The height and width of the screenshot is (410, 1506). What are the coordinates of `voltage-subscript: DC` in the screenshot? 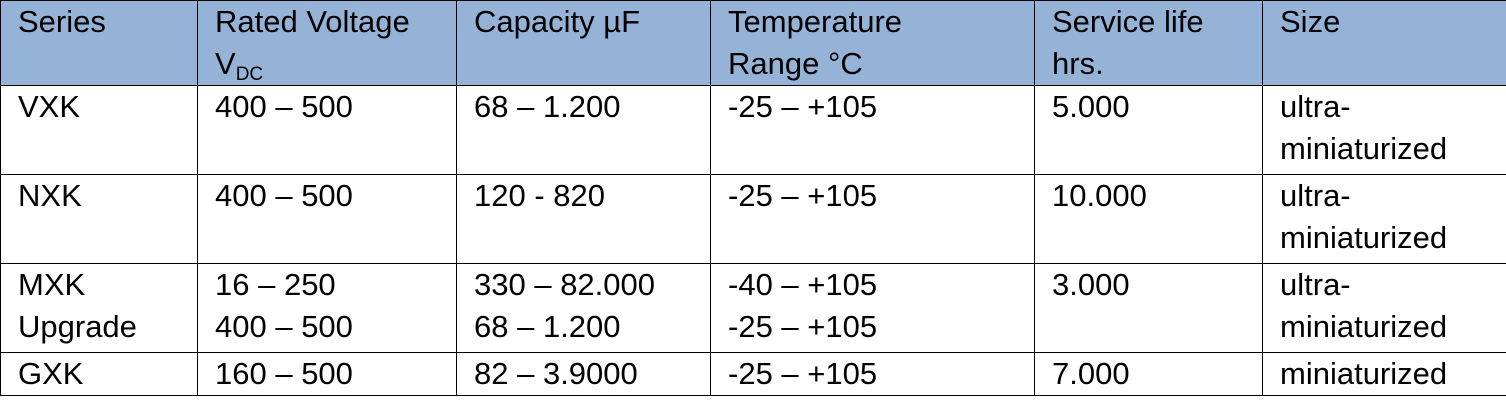 It's located at (249, 74).